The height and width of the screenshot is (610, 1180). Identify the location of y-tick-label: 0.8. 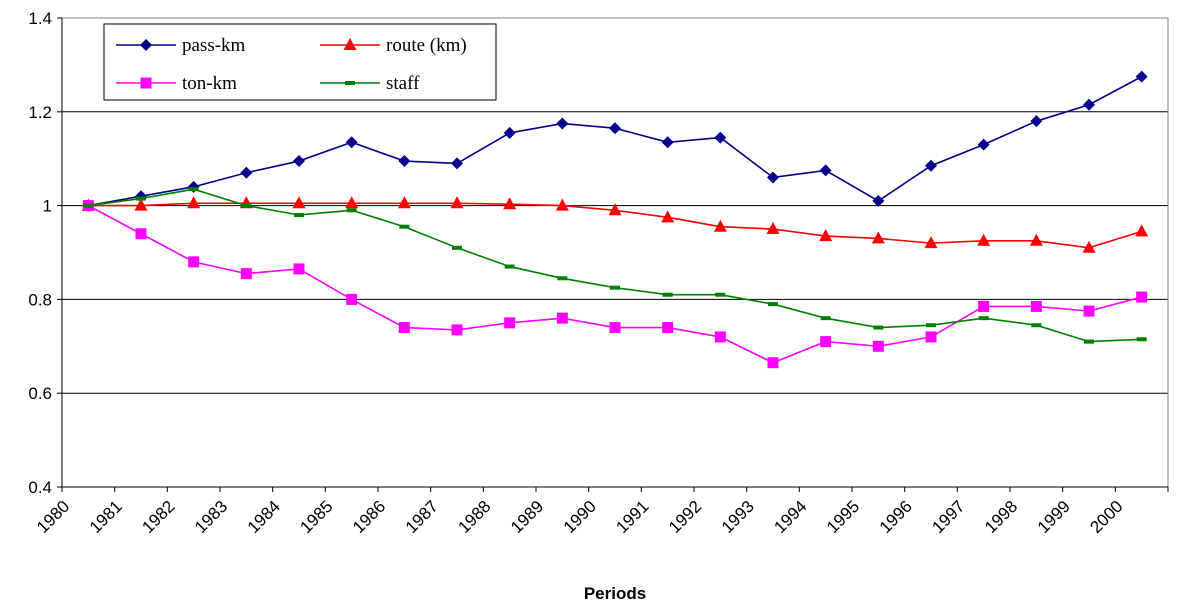
(40, 299).